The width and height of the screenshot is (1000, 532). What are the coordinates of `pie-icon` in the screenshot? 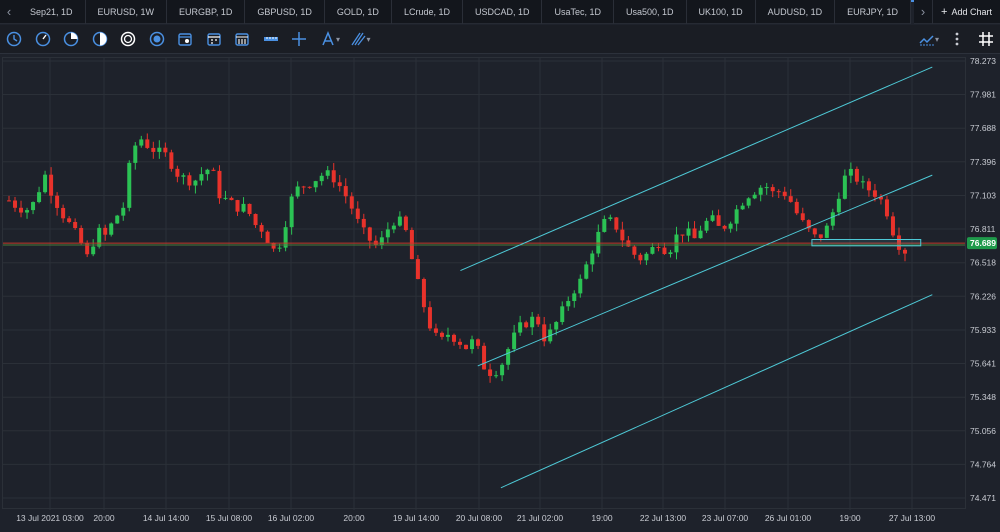 It's located at (71, 39).